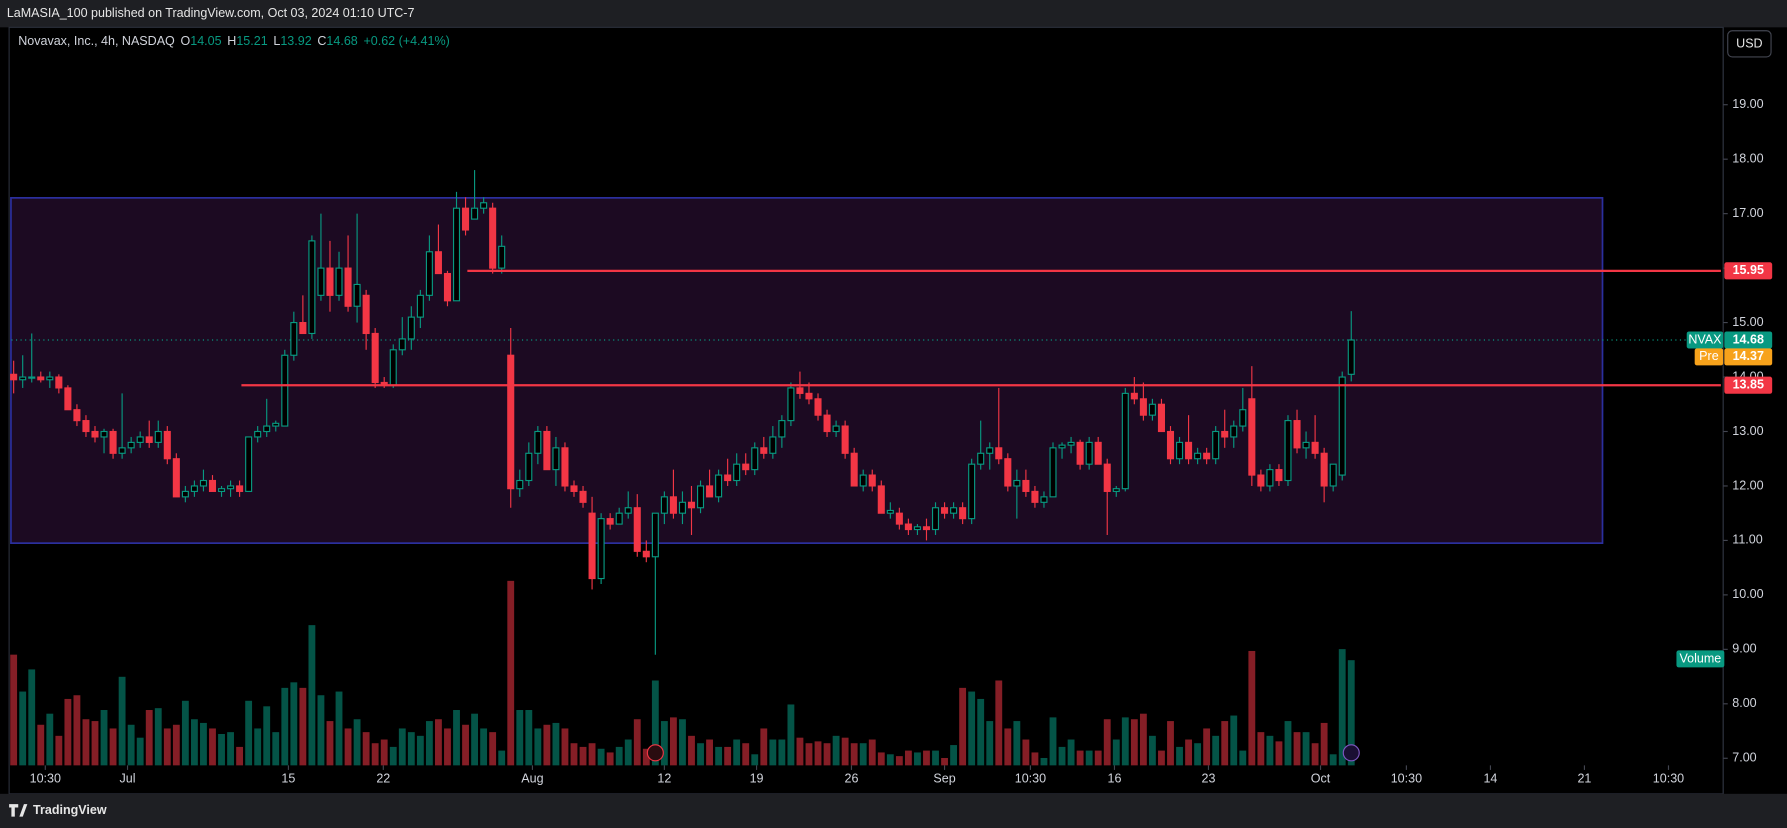 The width and height of the screenshot is (1787, 828). I want to click on y-tick-label: 9.00, so click(1744, 649).